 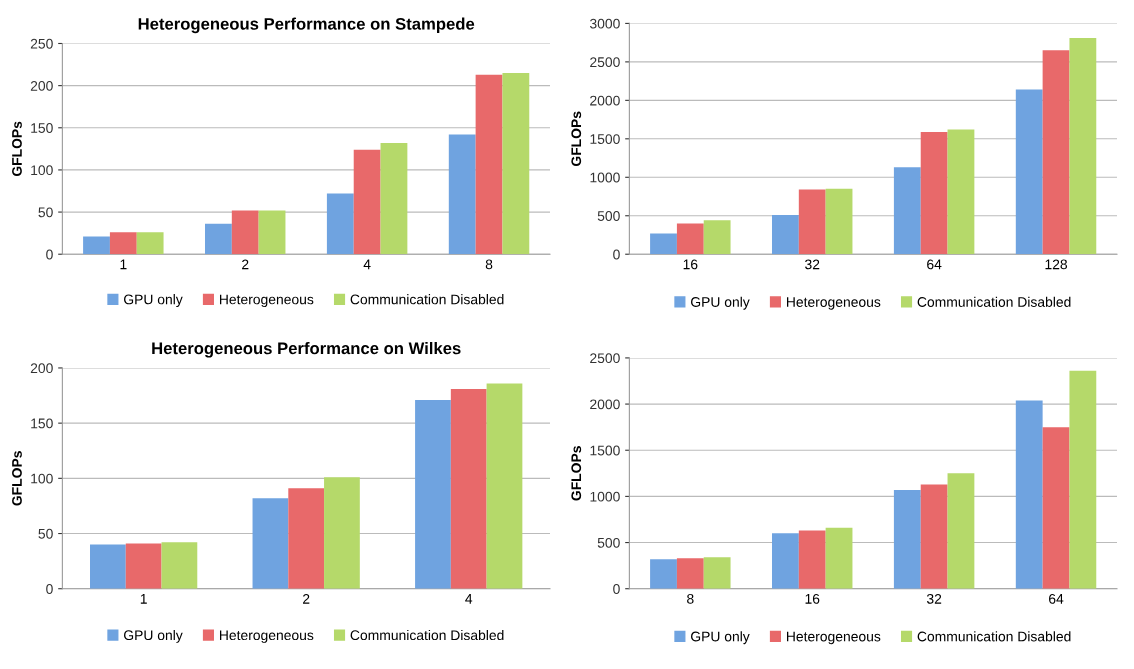 What do you see at coordinates (41, 43) in the screenshot?
I see `y-tick-label: 250` at bounding box center [41, 43].